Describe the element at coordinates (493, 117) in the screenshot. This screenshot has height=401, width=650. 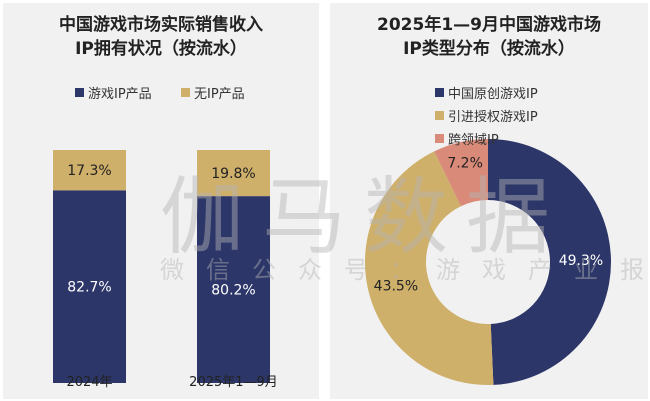
I see `legend-label: 引进授权游戏IP` at that location.